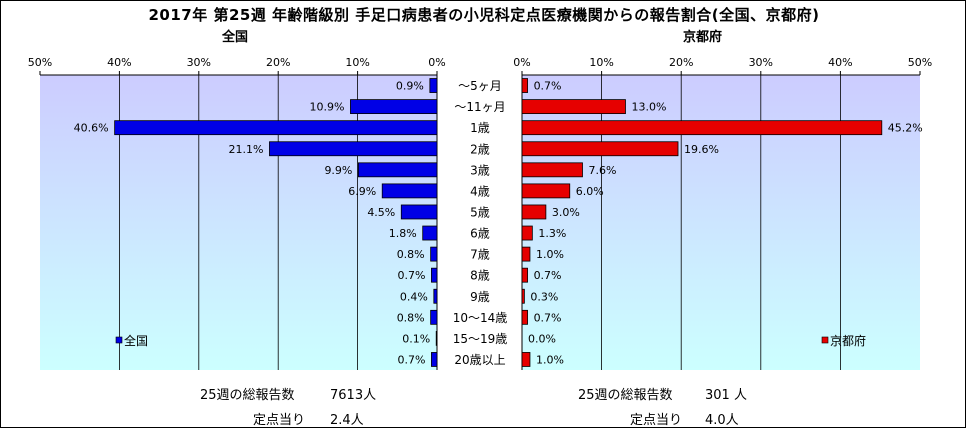  What do you see at coordinates (480, 86) in the screenshot?
I see `category-label: ～5ヶ月` at bounding box center [480, 86].